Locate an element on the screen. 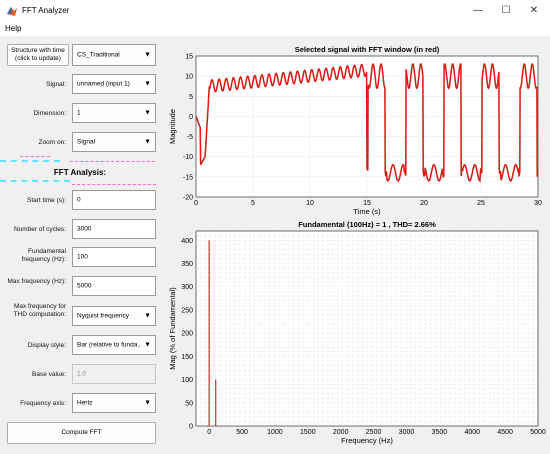  menu-bar: Help is located at coordinates (275, 29).